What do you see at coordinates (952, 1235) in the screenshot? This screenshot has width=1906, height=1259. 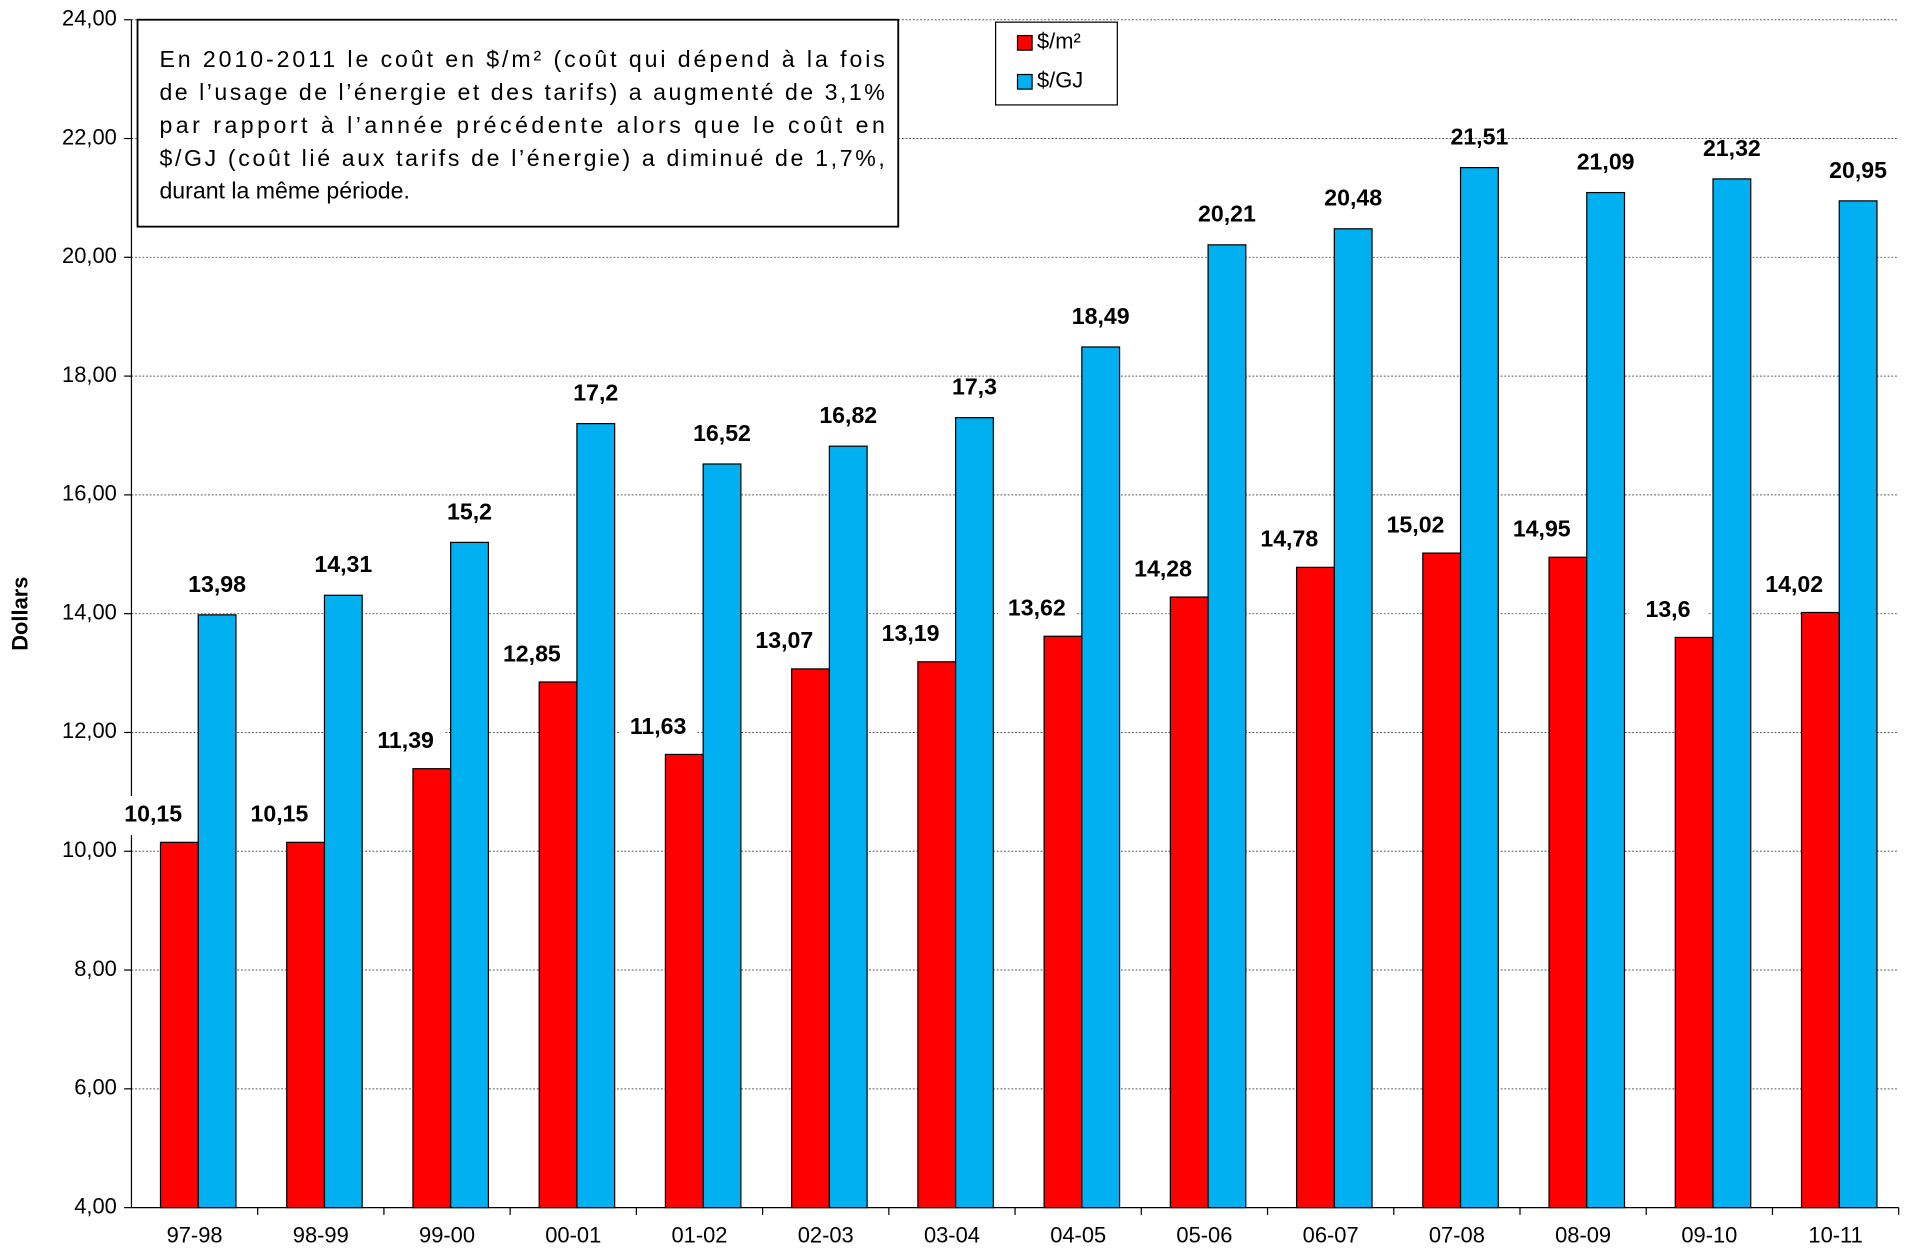 I see `x-tick-label: 03-04` at bounding box center [952, 1235].